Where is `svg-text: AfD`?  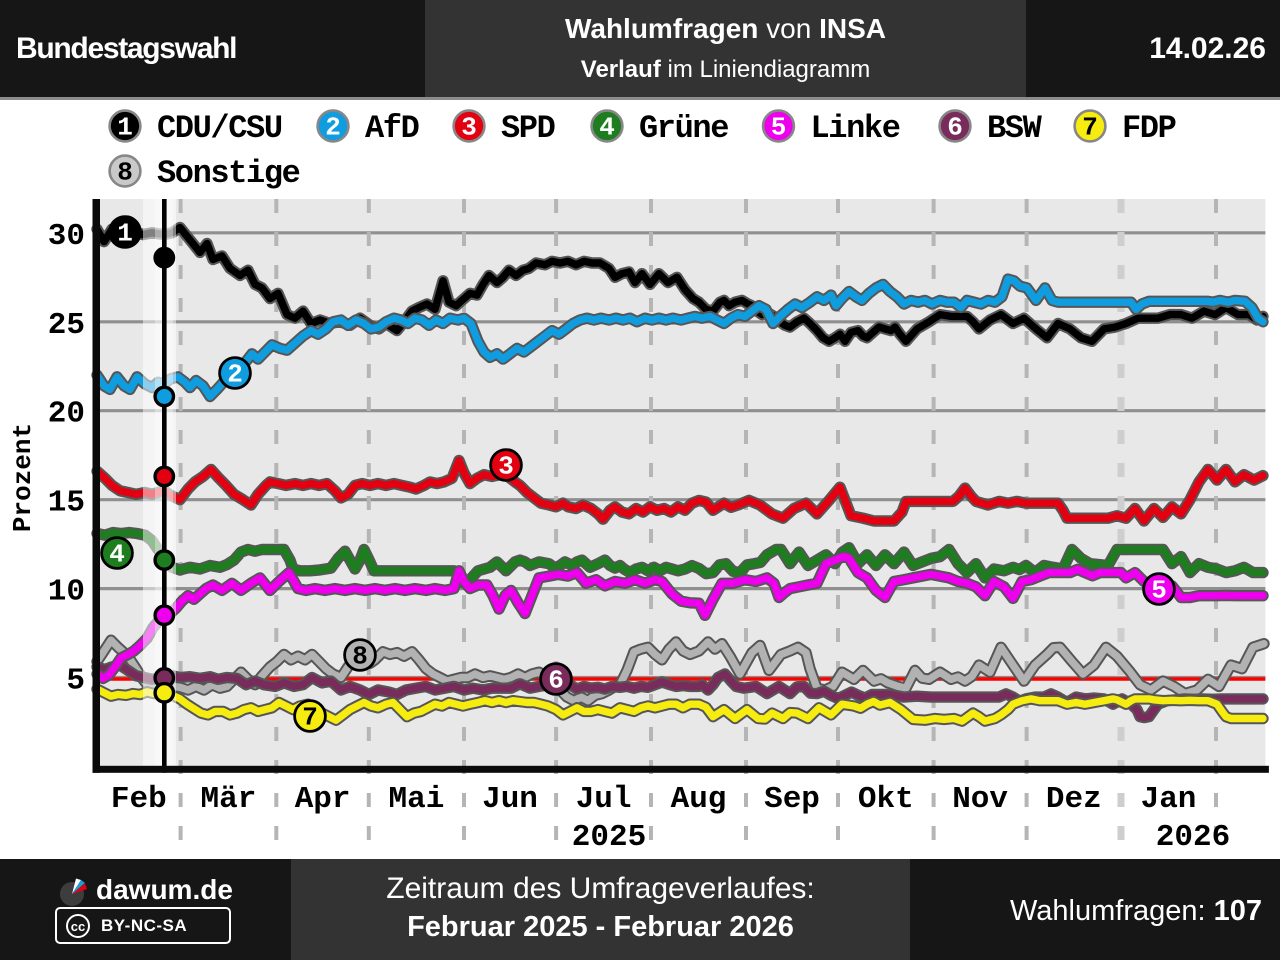
svg-text: AfD is located at coordinates (392, 128).